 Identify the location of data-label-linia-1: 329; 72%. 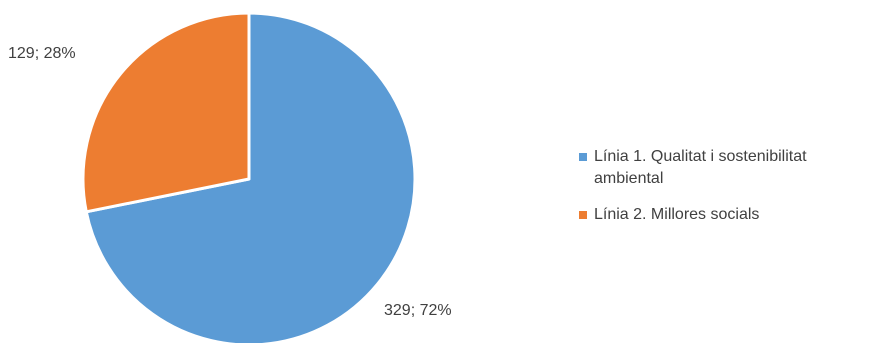
(418, 310).